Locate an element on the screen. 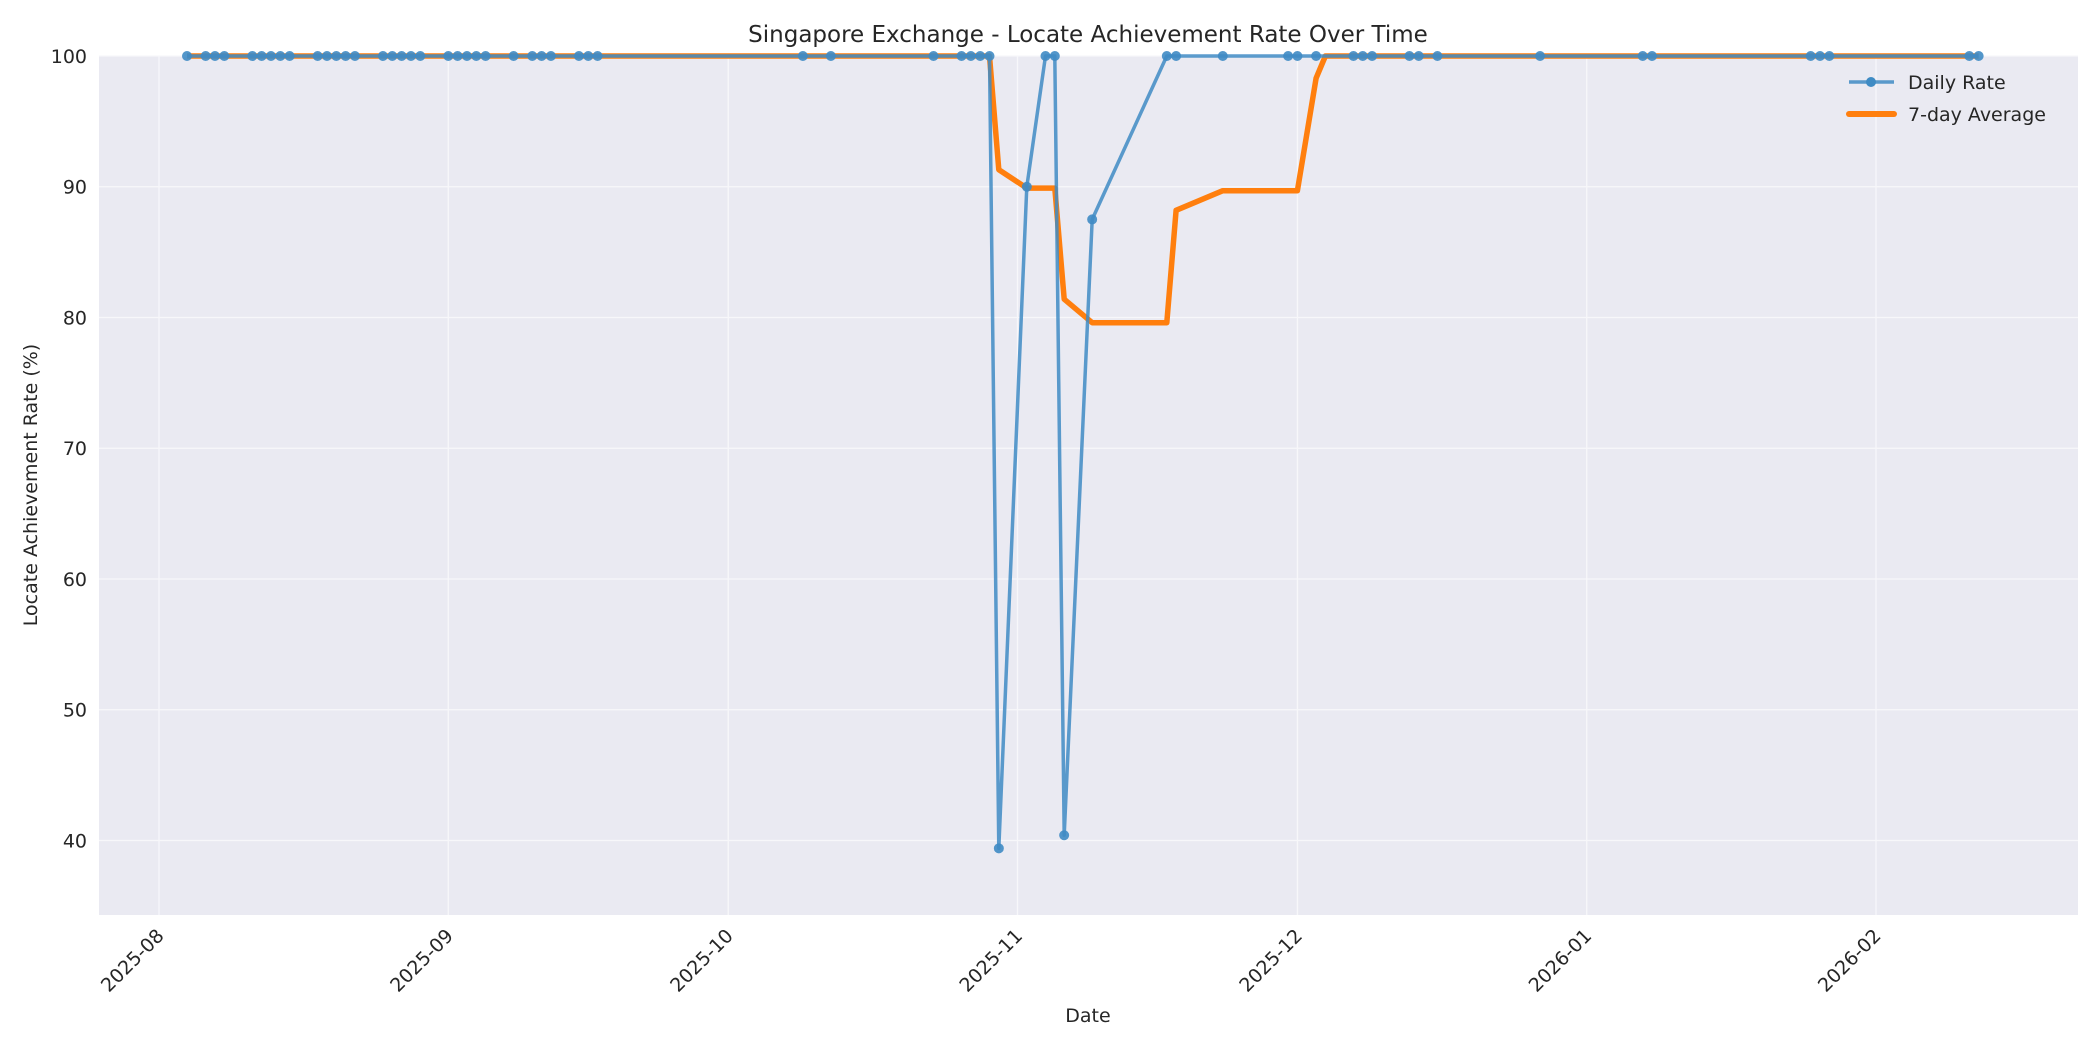 The height and width of the screenshot is (1050, 2100). y-tick-label: 80 is located at coordinates (75, 318).